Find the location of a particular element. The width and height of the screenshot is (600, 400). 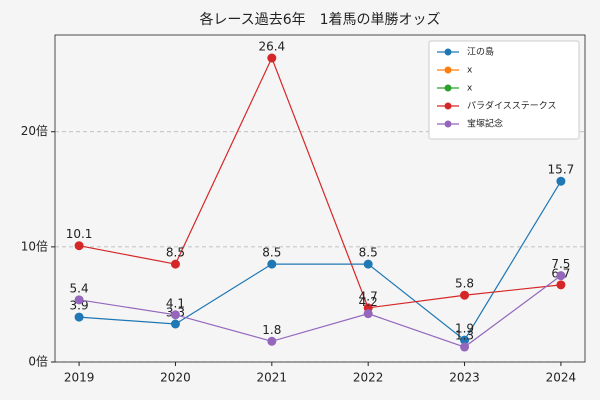

x-tick-label: 2021 is located at coordinates (272, 378).